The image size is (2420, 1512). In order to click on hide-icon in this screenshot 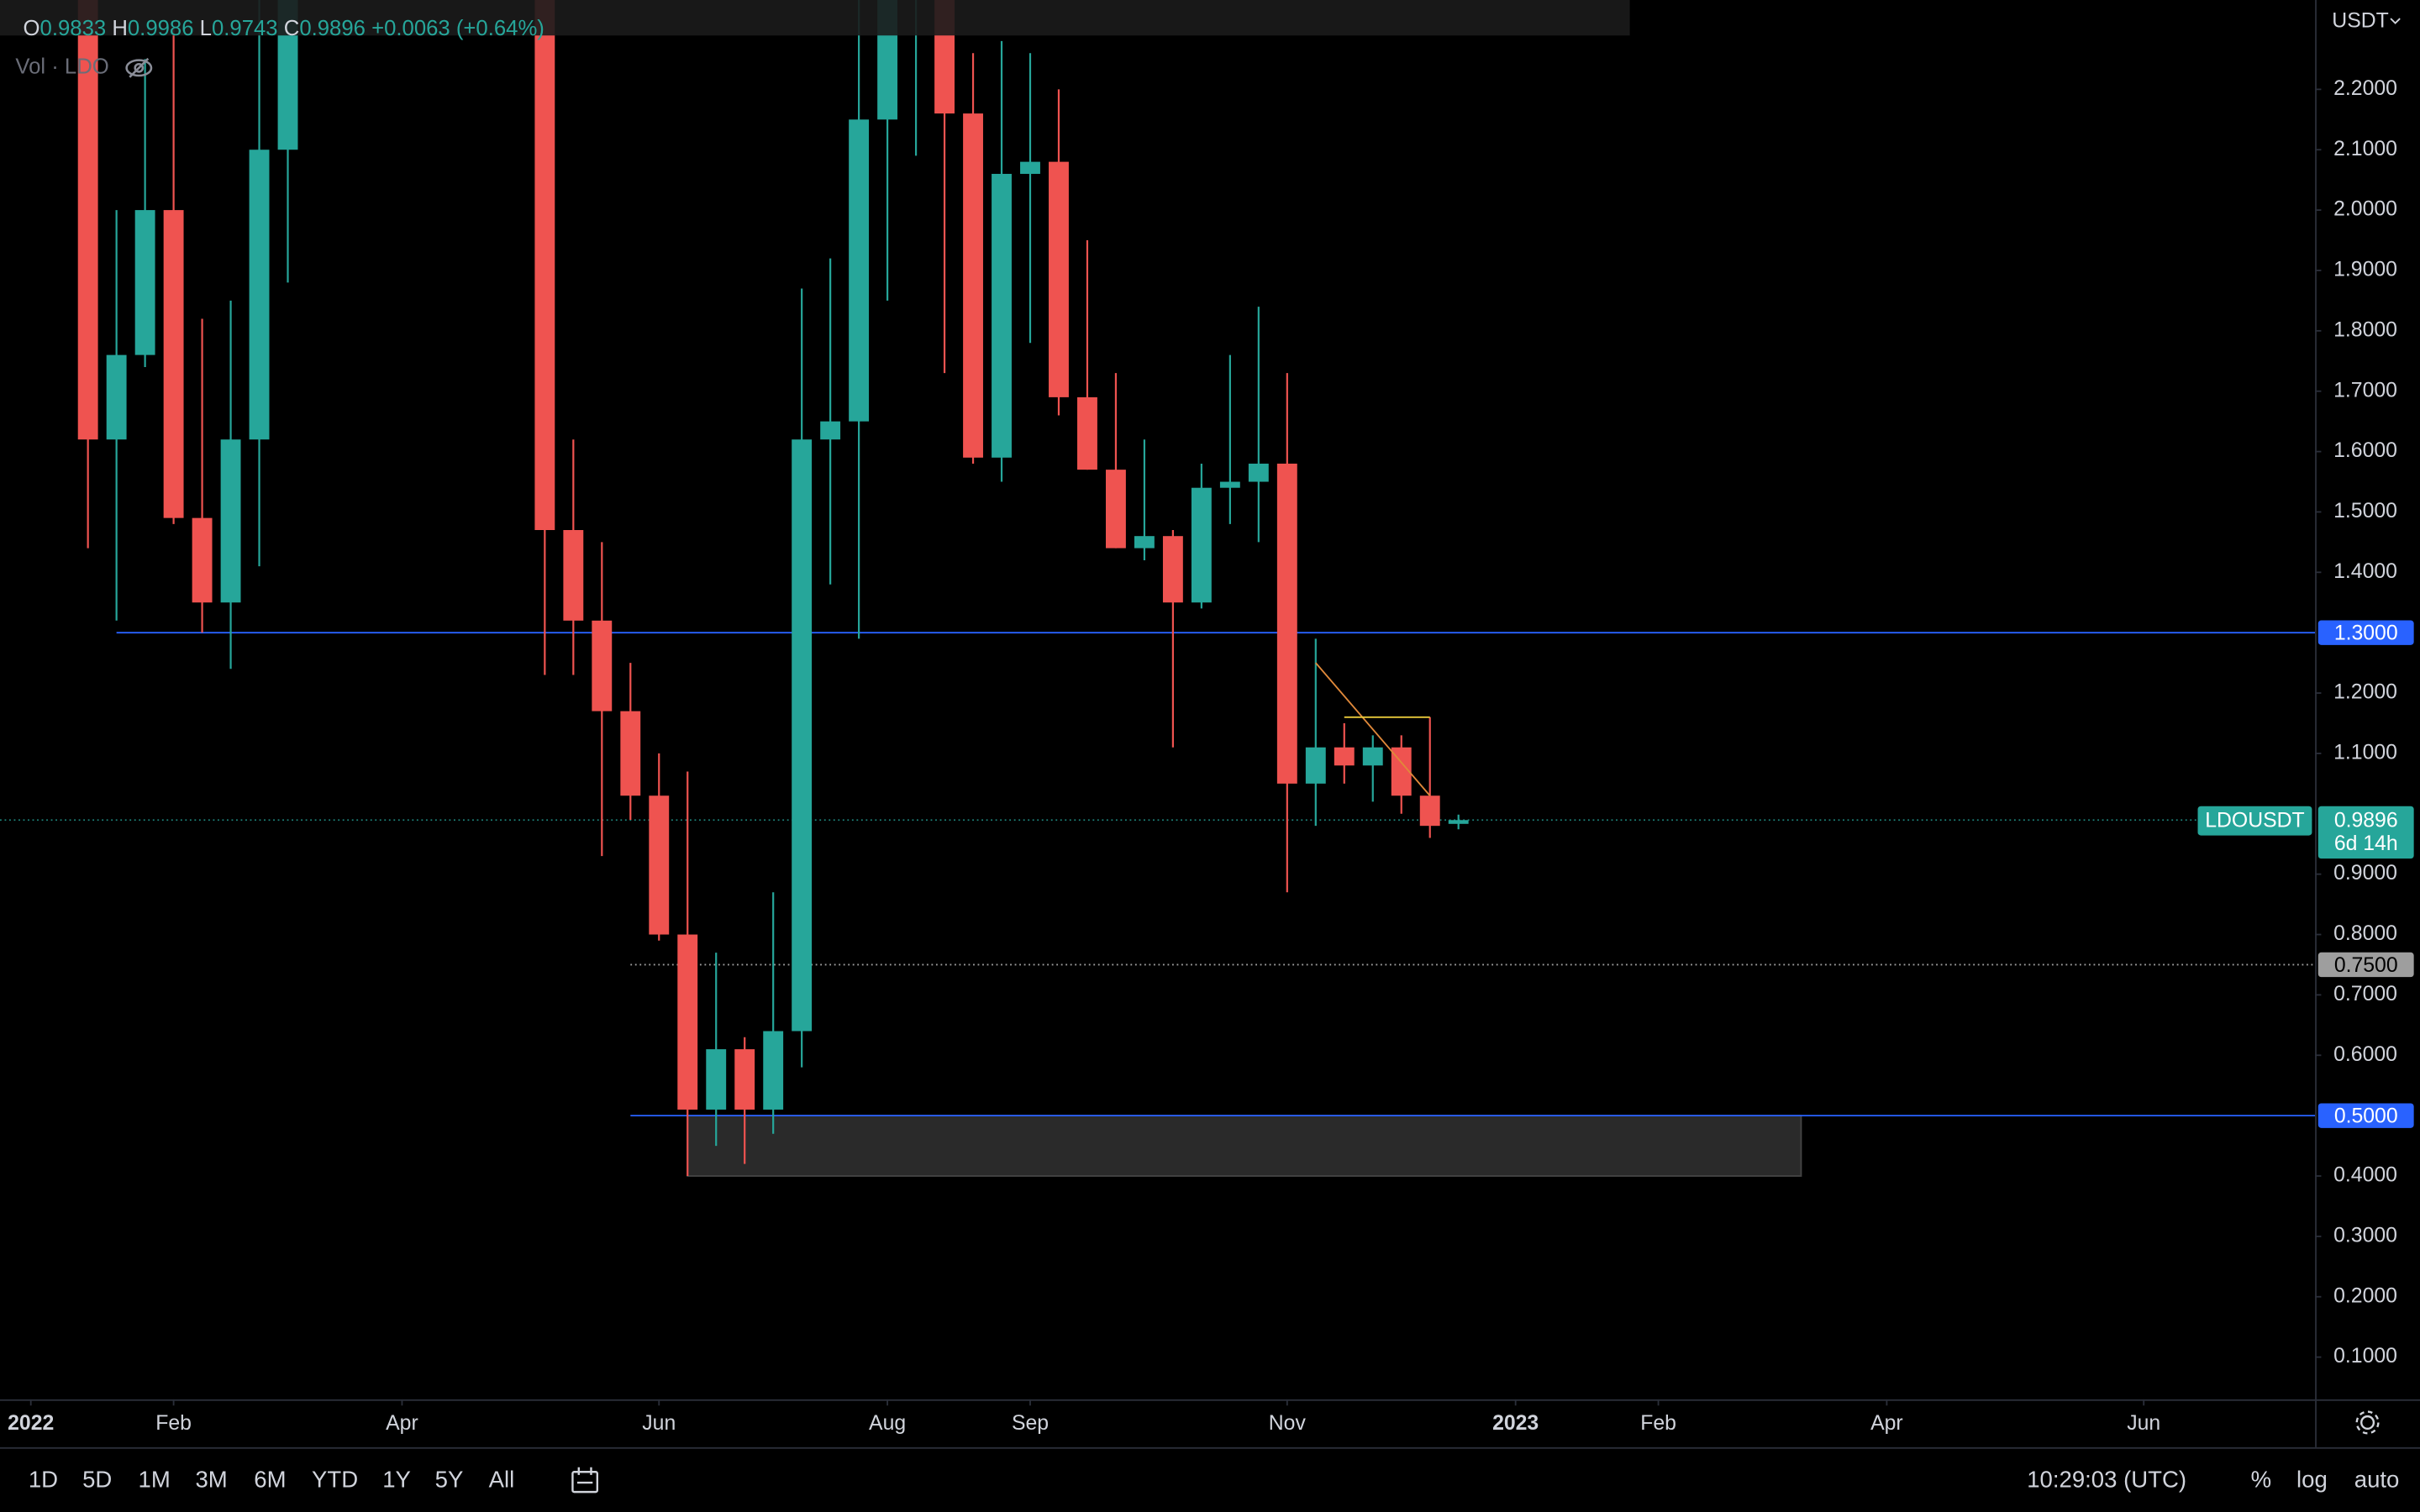, I will do `click(139, 67)`.